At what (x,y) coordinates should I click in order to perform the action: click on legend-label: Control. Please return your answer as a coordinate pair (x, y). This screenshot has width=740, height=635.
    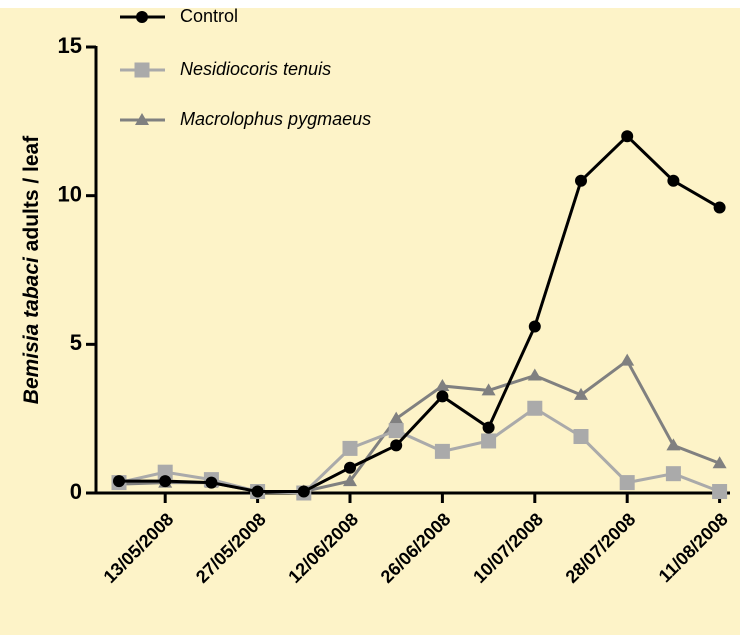
    Looking at the image, I should click on (209, 16).